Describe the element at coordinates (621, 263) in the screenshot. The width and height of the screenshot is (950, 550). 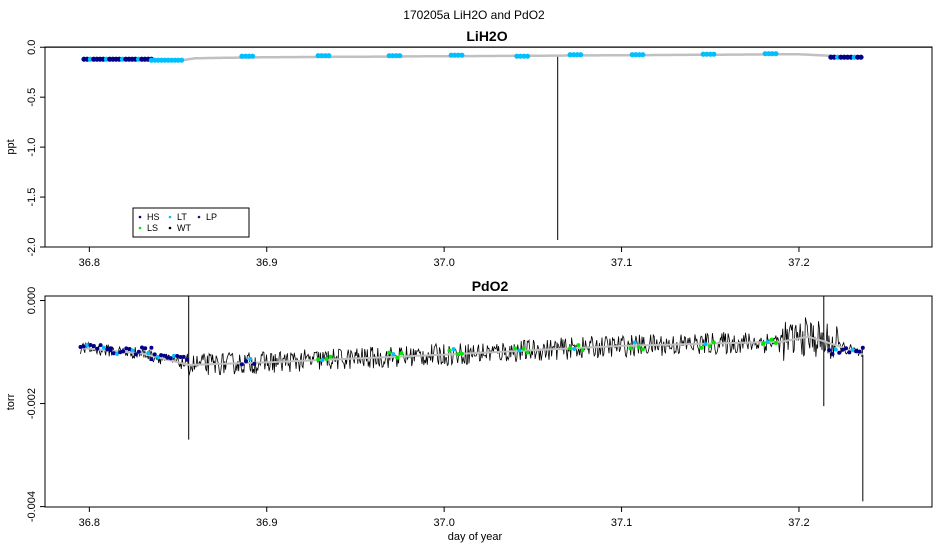
I see `lih2o-x-tick-label-3: 37.1` at that location.